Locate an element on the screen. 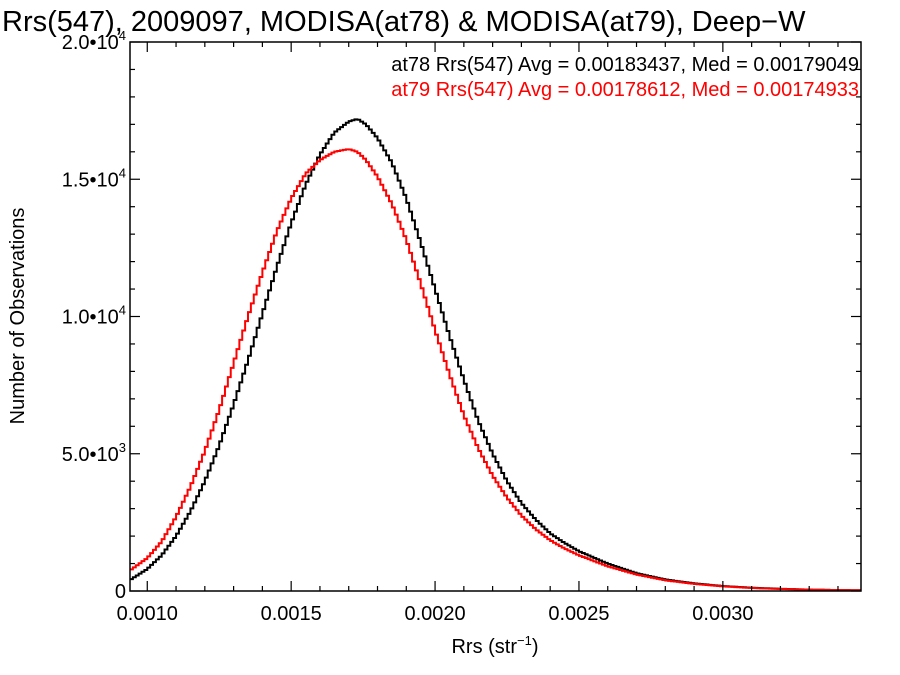 The image size is (900, 675). y-tick-label-0: 0 is located at coordinates (120, 592).